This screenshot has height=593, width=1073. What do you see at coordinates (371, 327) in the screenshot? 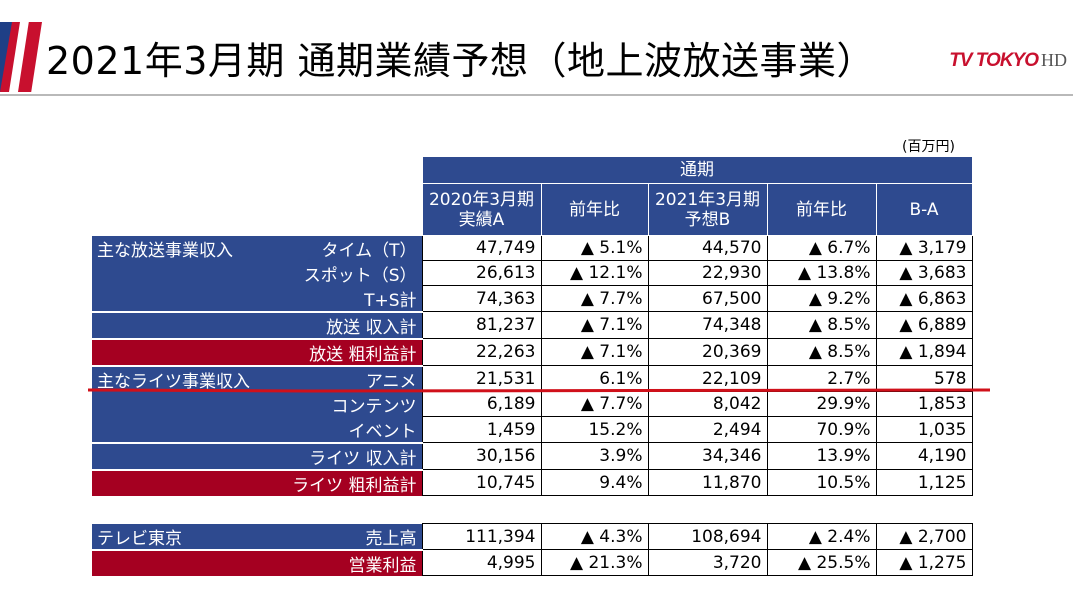
I see `row-label: 放送 収入計` at bounding box center [371, 327].